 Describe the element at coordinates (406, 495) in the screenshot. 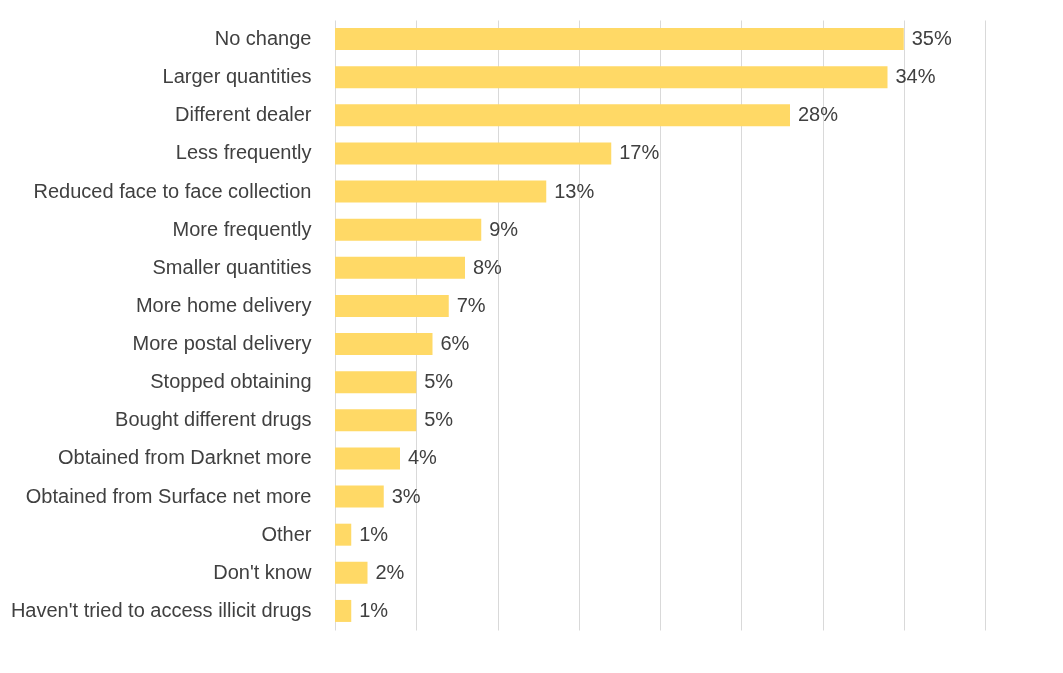

I see `data-label: 3%` at that location.